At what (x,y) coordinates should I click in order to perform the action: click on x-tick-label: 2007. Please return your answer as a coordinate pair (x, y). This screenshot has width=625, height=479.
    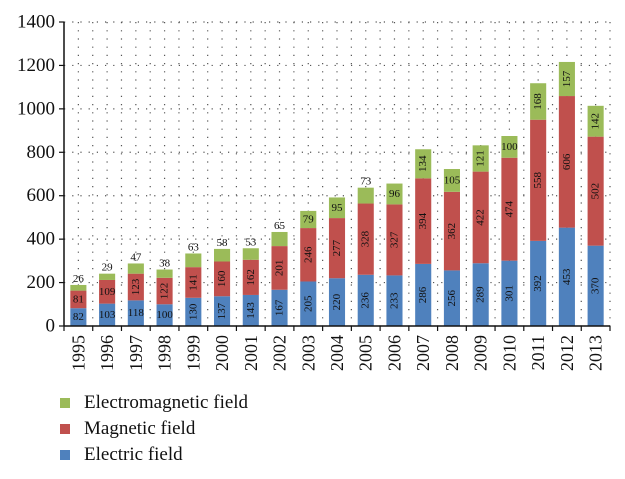
    Looking at the image, I should click on (423, 353).